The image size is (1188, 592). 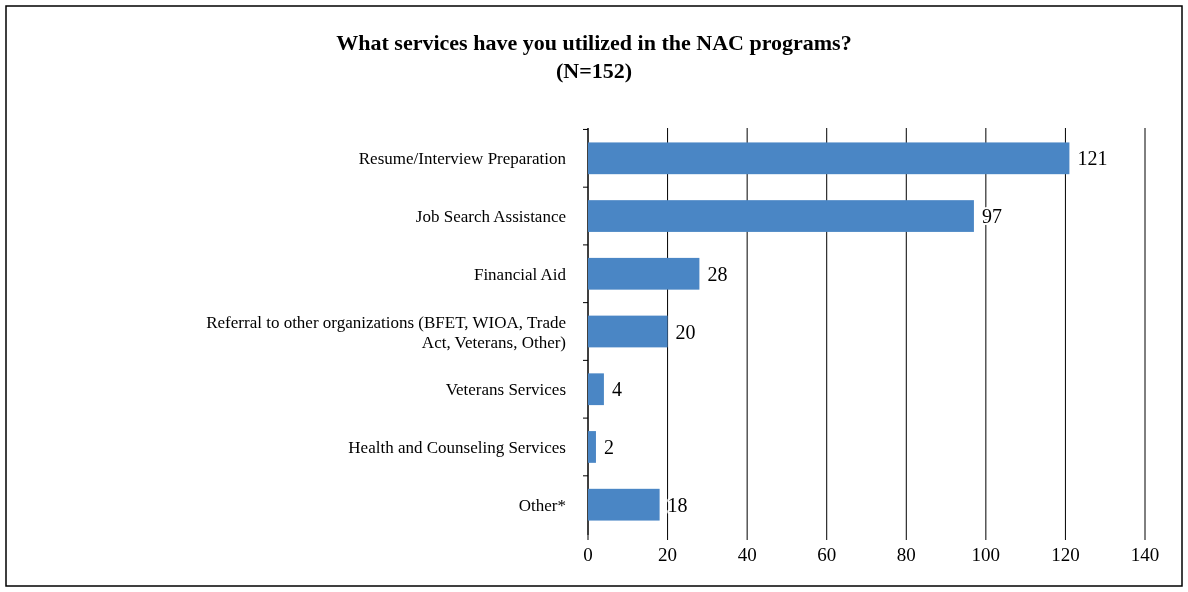 What do you see at coordinates (608, 446) in the screenshot?
I see `data-label: 2` at bounding box center [608, 446].